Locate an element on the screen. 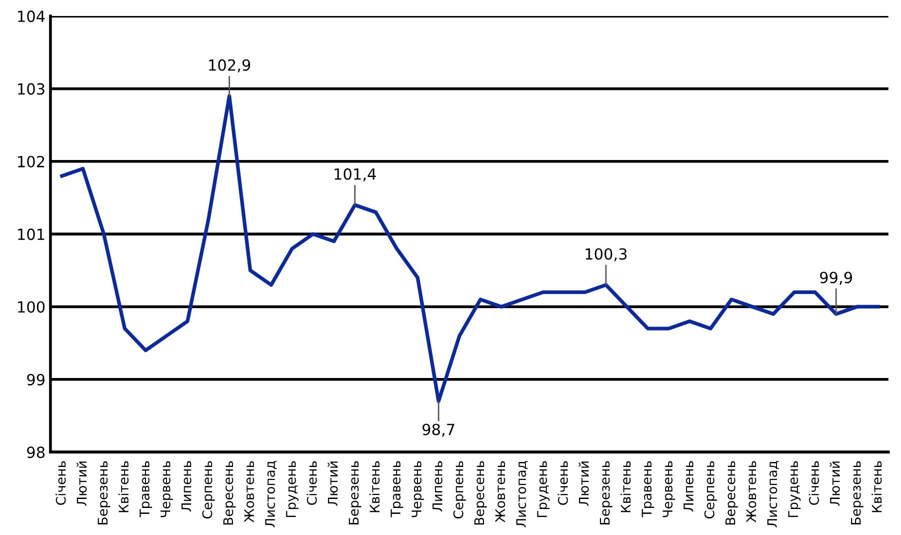  annotation: 101,4 is located at coordinates (355, 175).